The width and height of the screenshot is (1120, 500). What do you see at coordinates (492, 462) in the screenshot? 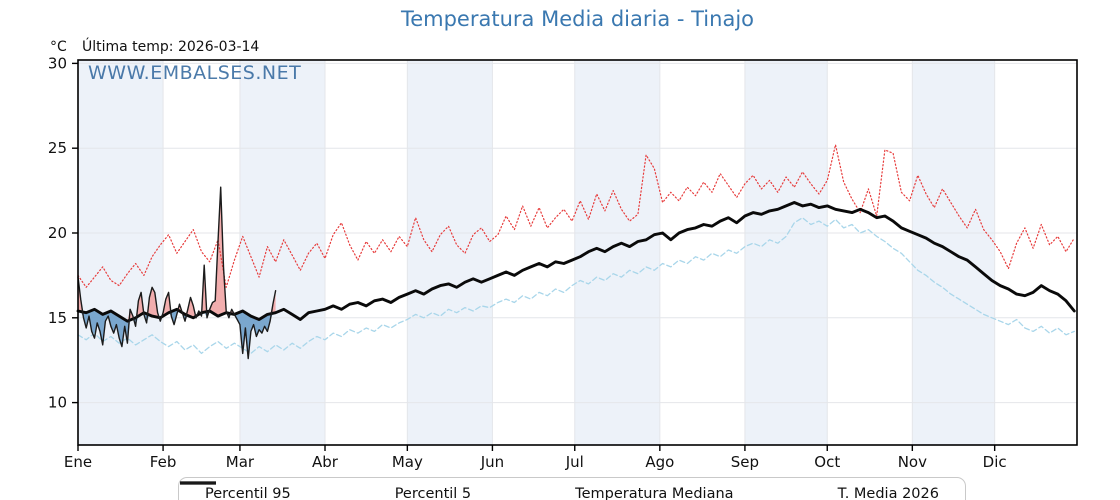
I see `x-tick-label: Jun` at bounding box center [492, 462].